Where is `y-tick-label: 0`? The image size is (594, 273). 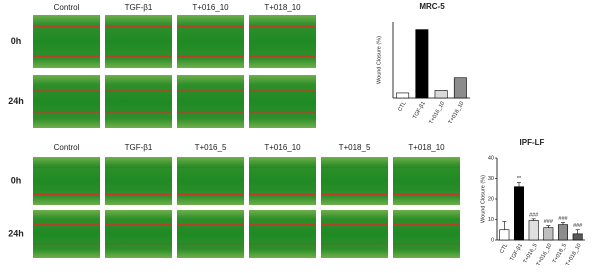
y-tick-label: 0 is located at coordinates (492, 240).